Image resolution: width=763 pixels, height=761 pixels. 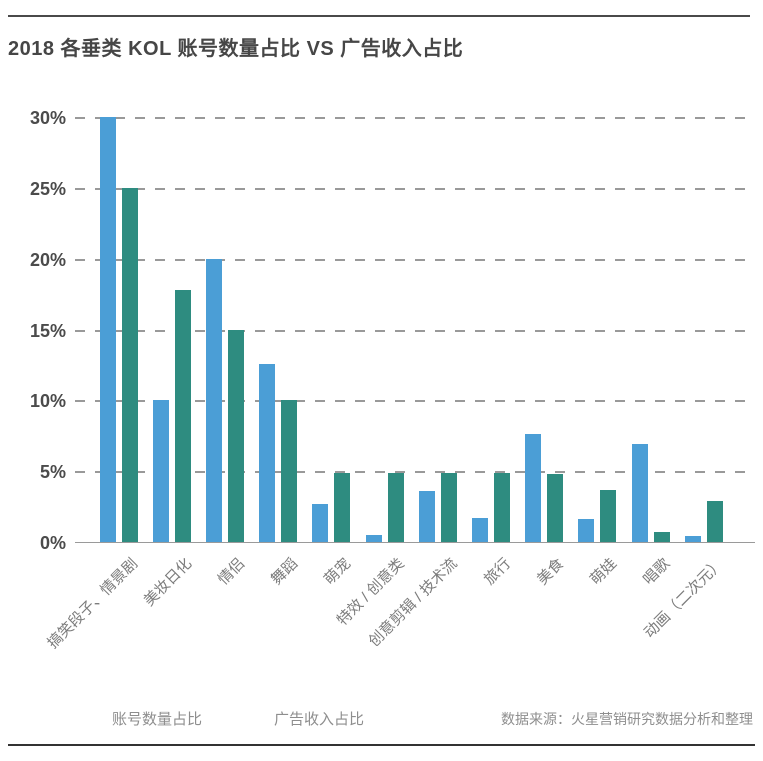 I want to click on legend-item-ad-revenue: 广告收入占比, so click(x=319, y=719).